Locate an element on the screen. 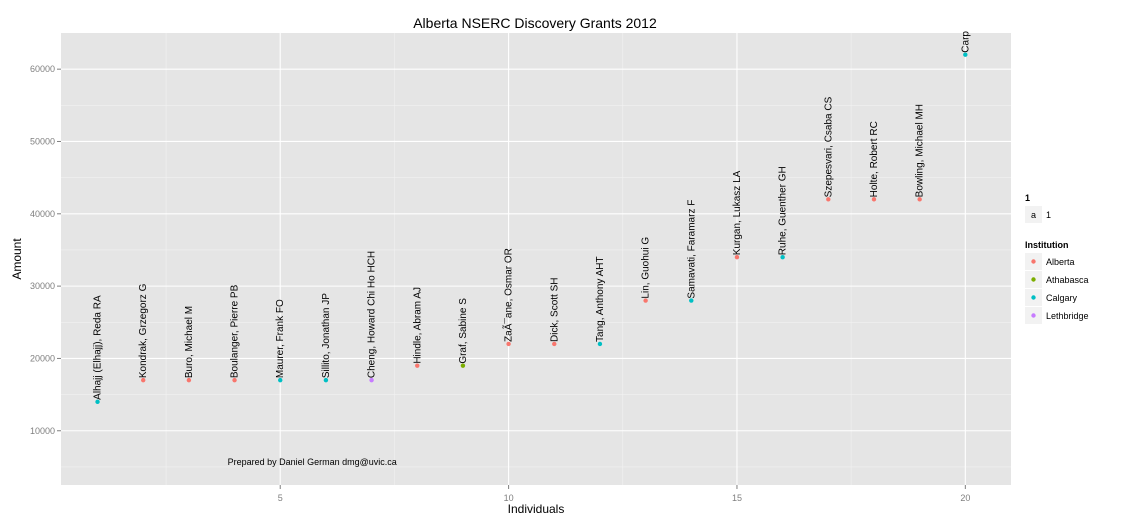 This screenshot has height=525, width=1125. size-legend-label: 1 is located at coordinates (1048, 215).